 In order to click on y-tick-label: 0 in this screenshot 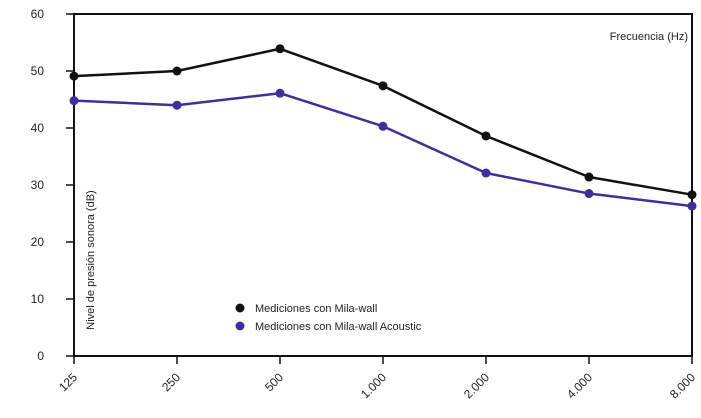, I will do `click(40, 356)`.